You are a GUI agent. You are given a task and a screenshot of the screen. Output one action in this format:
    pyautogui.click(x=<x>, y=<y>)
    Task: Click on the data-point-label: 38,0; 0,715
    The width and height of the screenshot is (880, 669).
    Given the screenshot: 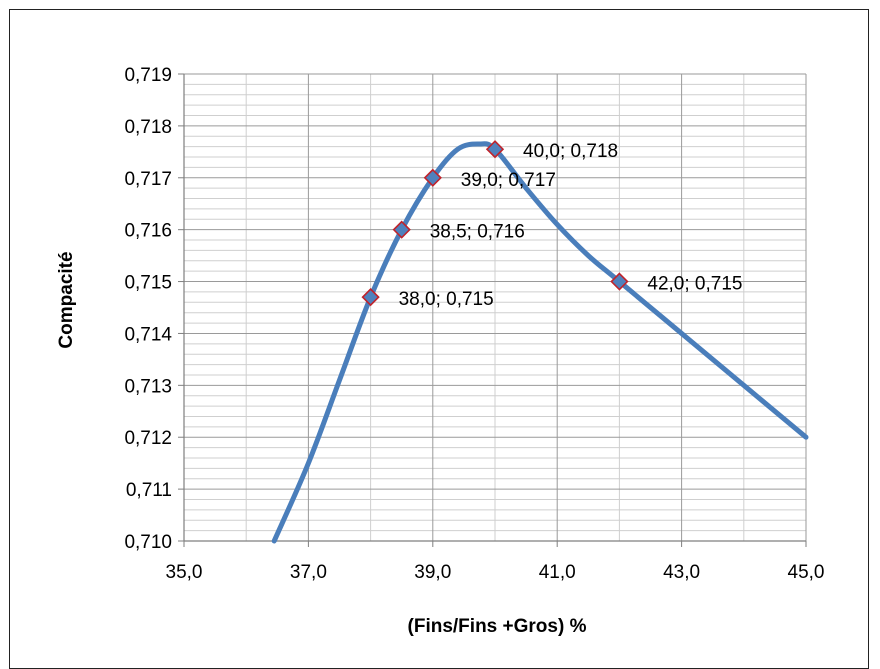 What is the action you would take?
    pyautogui.click(x=446, y=299)
    